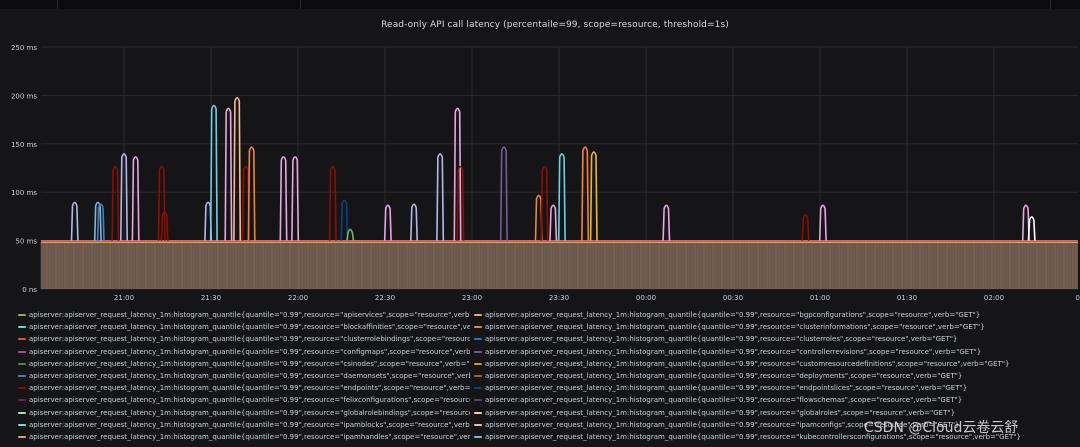 The height and width of the screenshot is (447, 1080). I want to click on y-tick-label: 0 ns, so click(29, 290).